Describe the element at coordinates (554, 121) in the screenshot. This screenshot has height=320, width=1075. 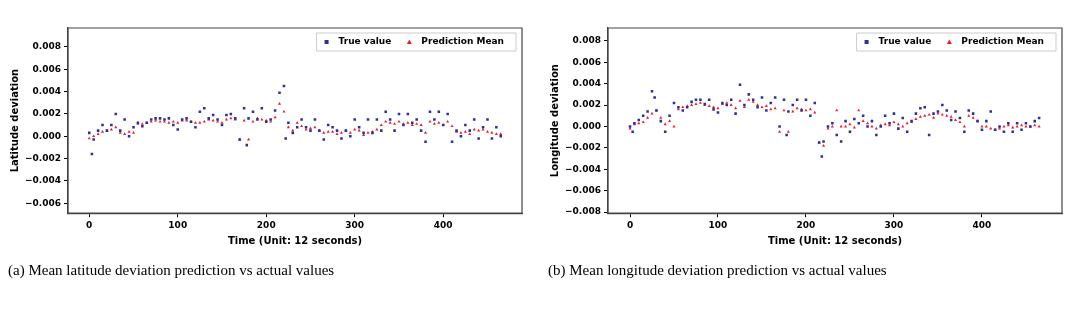
I see `y-axis-title: Longitude deviation` at that location.